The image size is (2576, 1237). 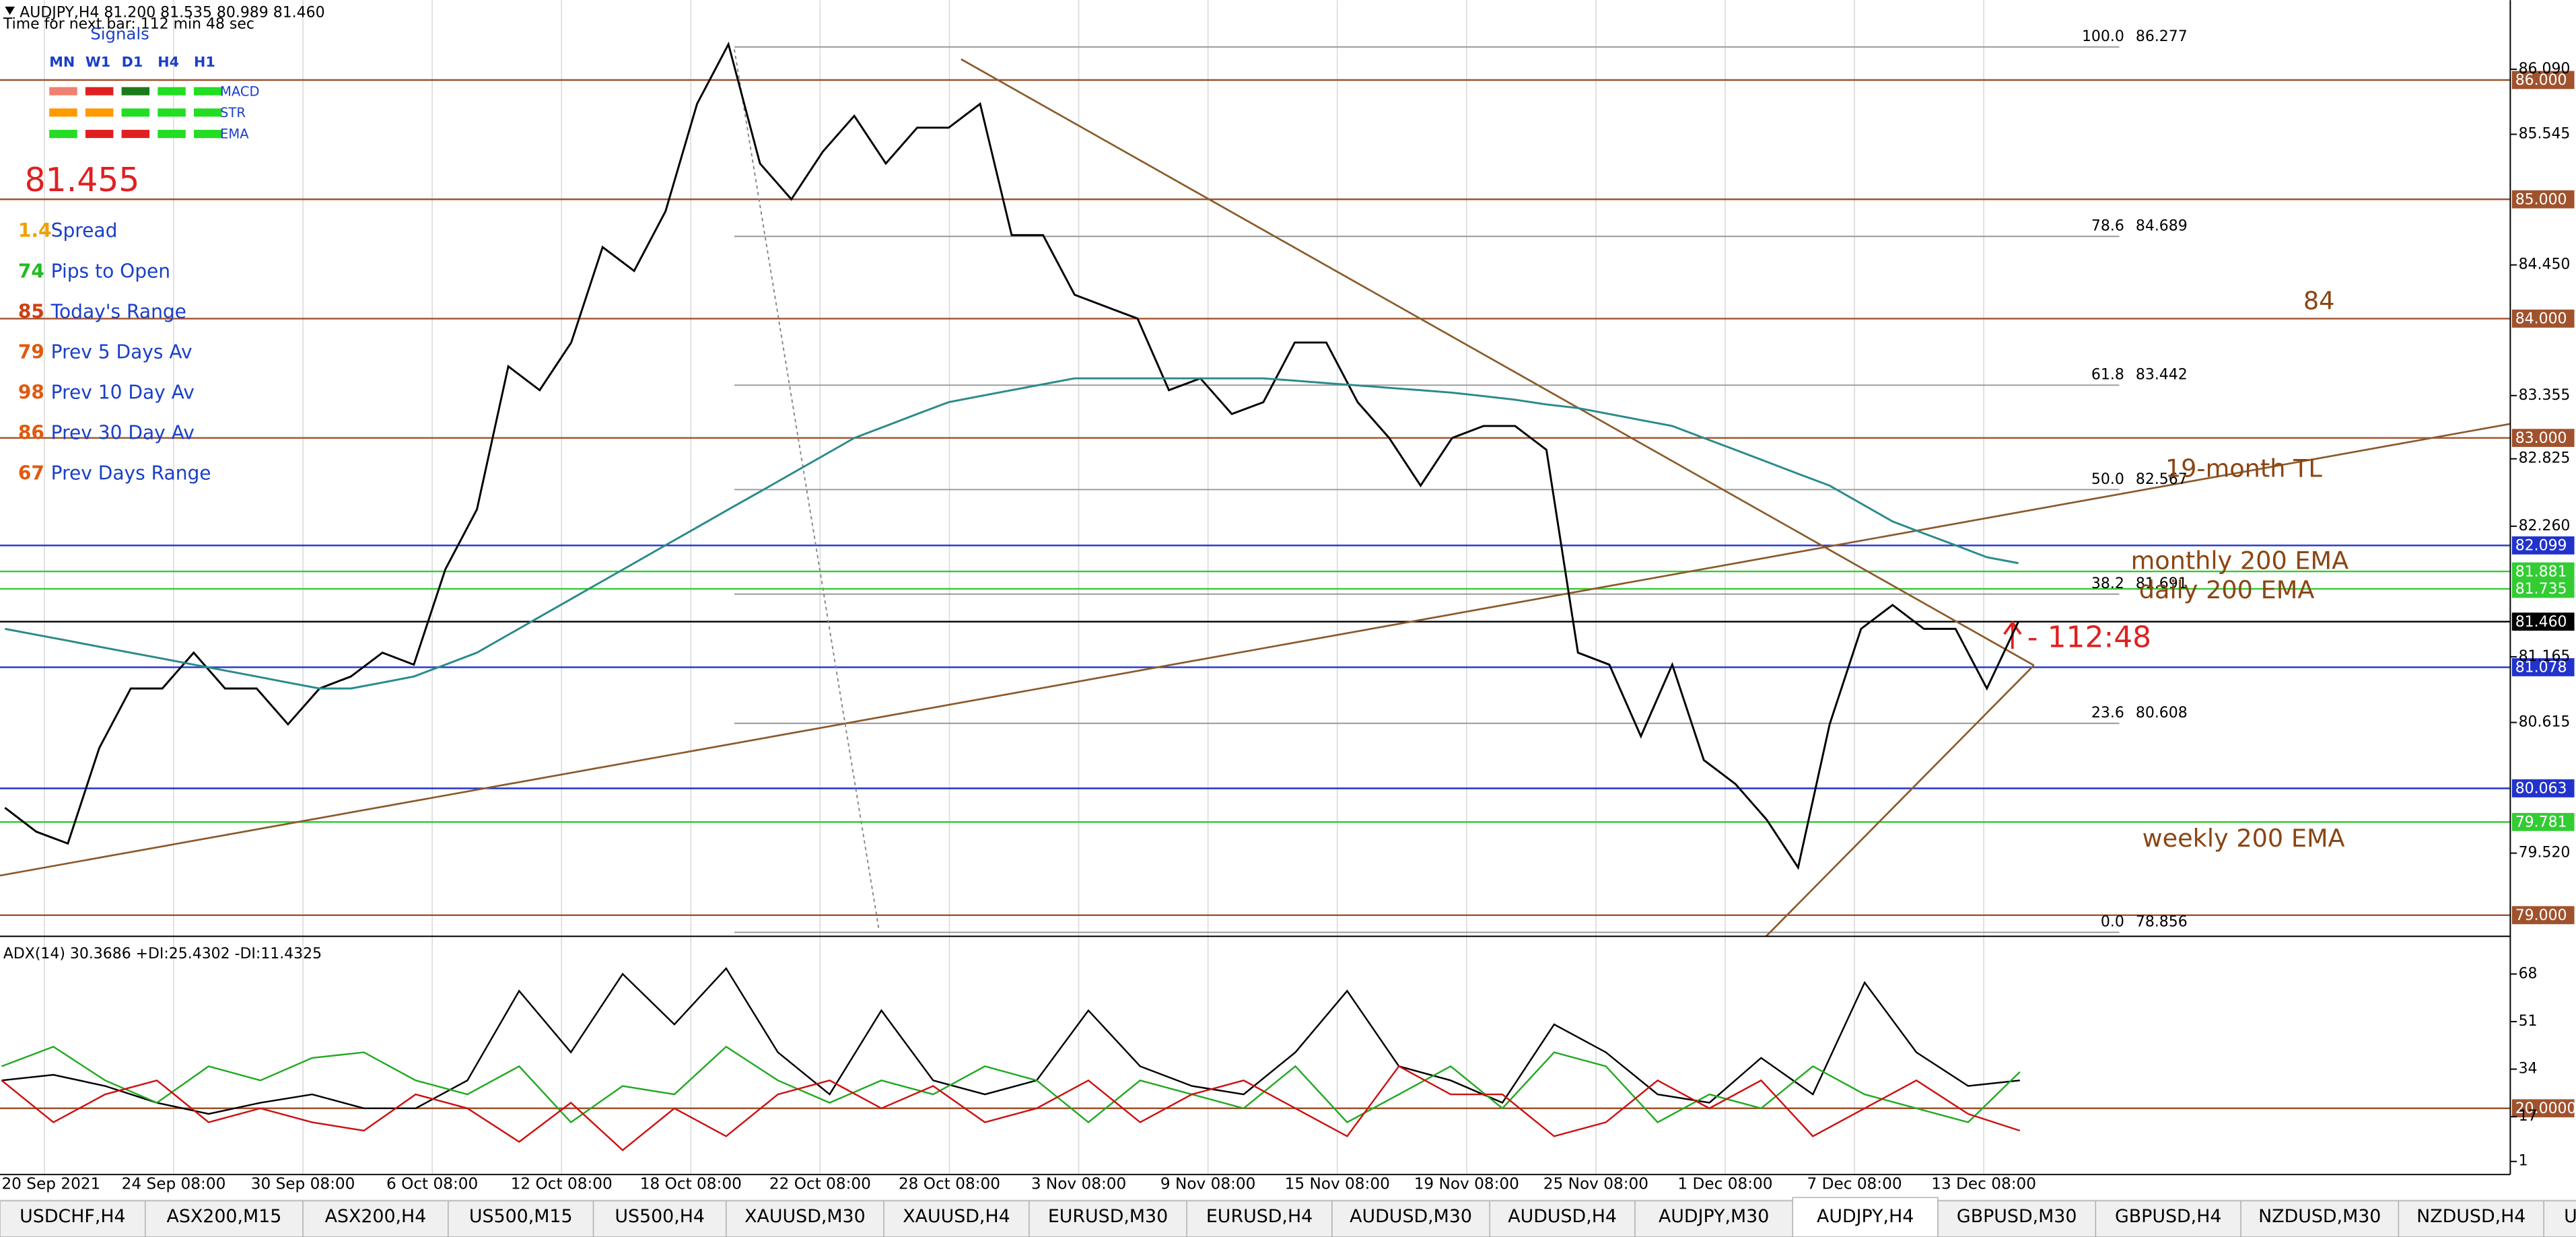 I want to click on tab-label: ASX200,H4, so click(x=376, y=1216).